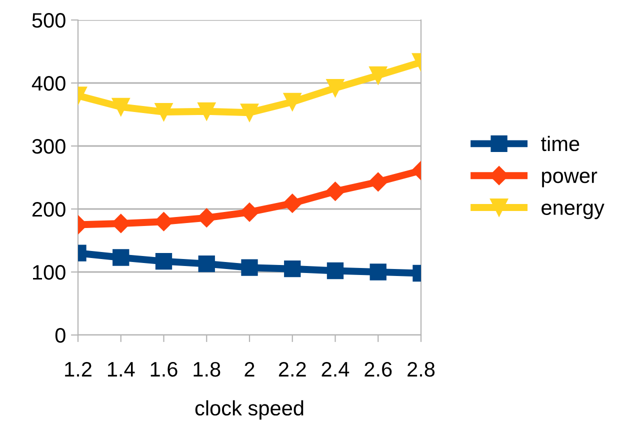 Image resolution: width=623 pixels, height=425 pixels. Describe the element at coordinates (421, 369) in the screenshot. I see `x-tick-label: 2.8` at that location.